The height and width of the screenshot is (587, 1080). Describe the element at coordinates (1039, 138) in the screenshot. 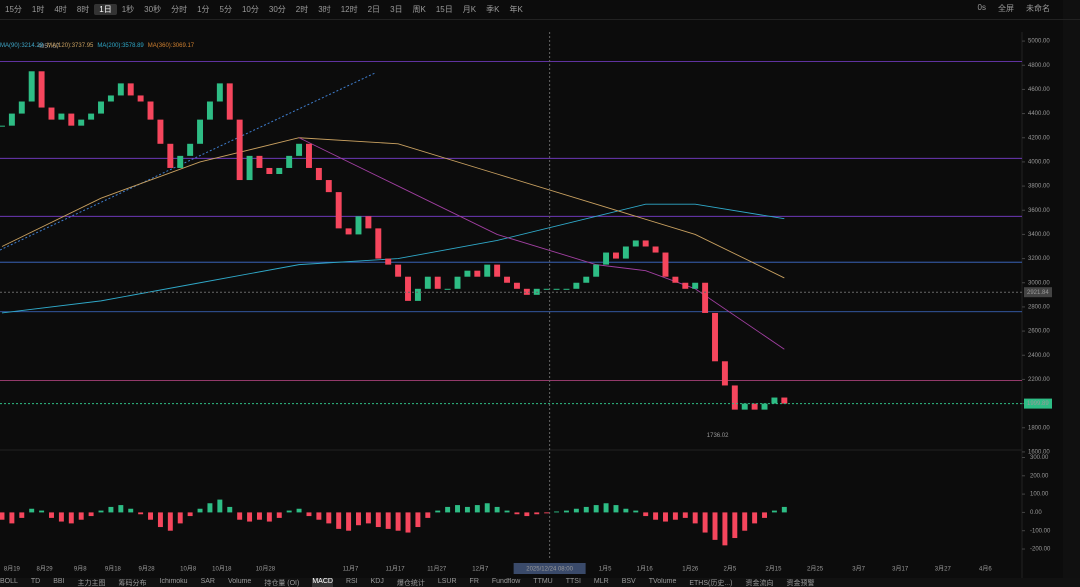

I see `y-tick-label: 4200.00` at that location.